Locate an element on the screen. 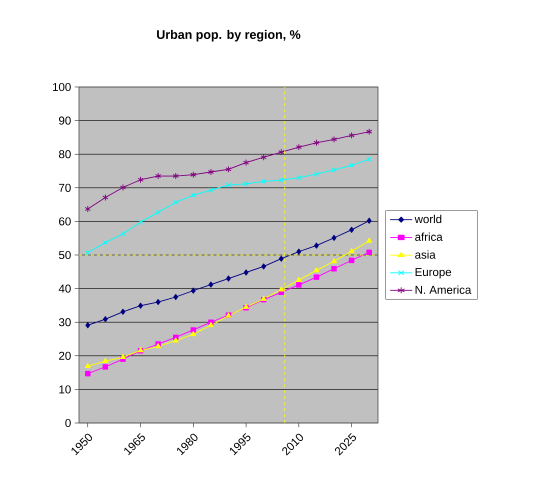 This screenshot has height=490, width=549. legend-label: Europe is located at coordinates (434, 273).